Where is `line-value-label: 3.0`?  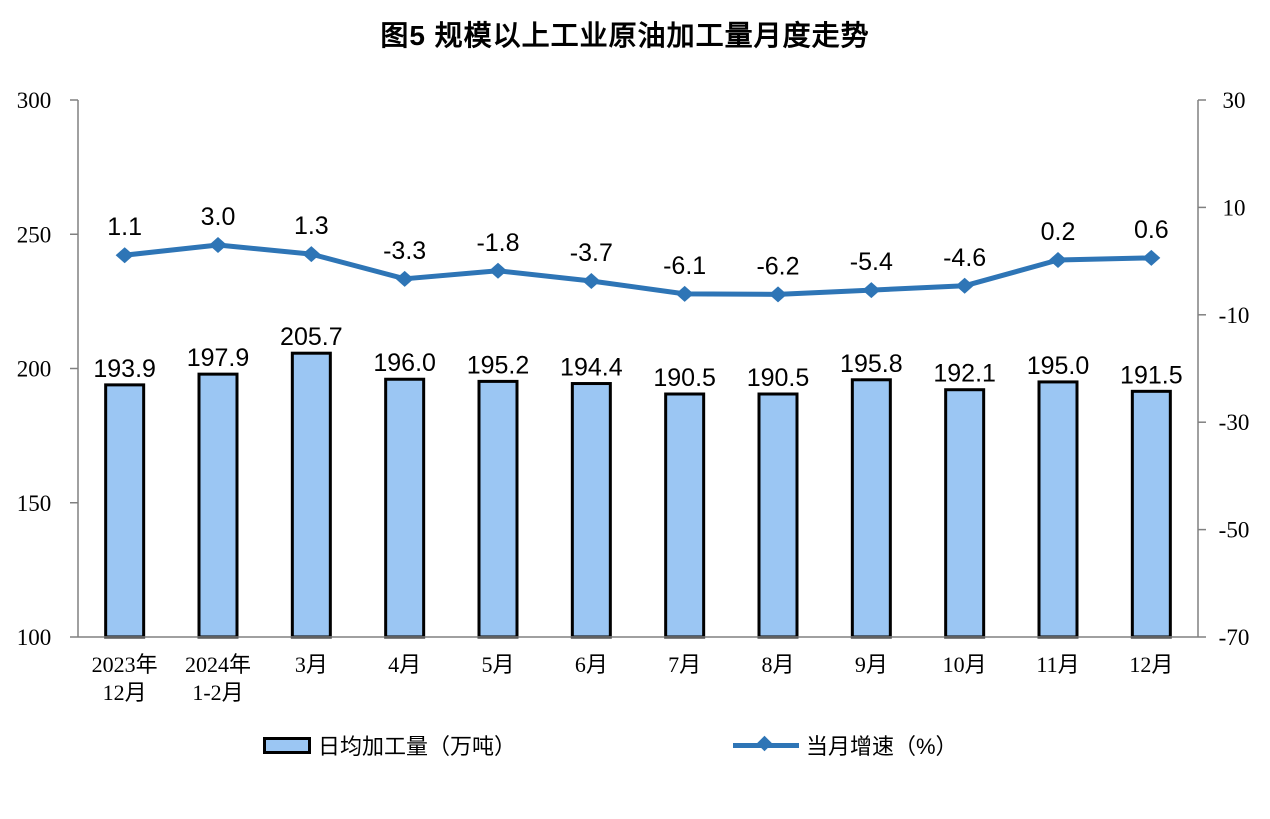
line-value-label: 3.0 is located at coordinates (218, 217).